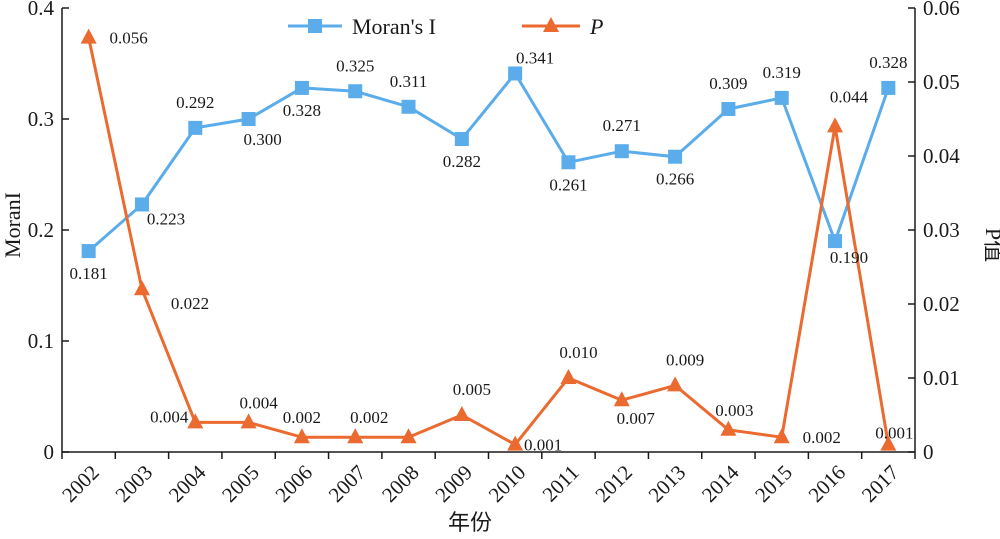 The height and width of the screenshot is (539, 1000). Describe the element at coordinates (773, 483) in the screenshot. I see `x-tick-label: 2015` at that location.